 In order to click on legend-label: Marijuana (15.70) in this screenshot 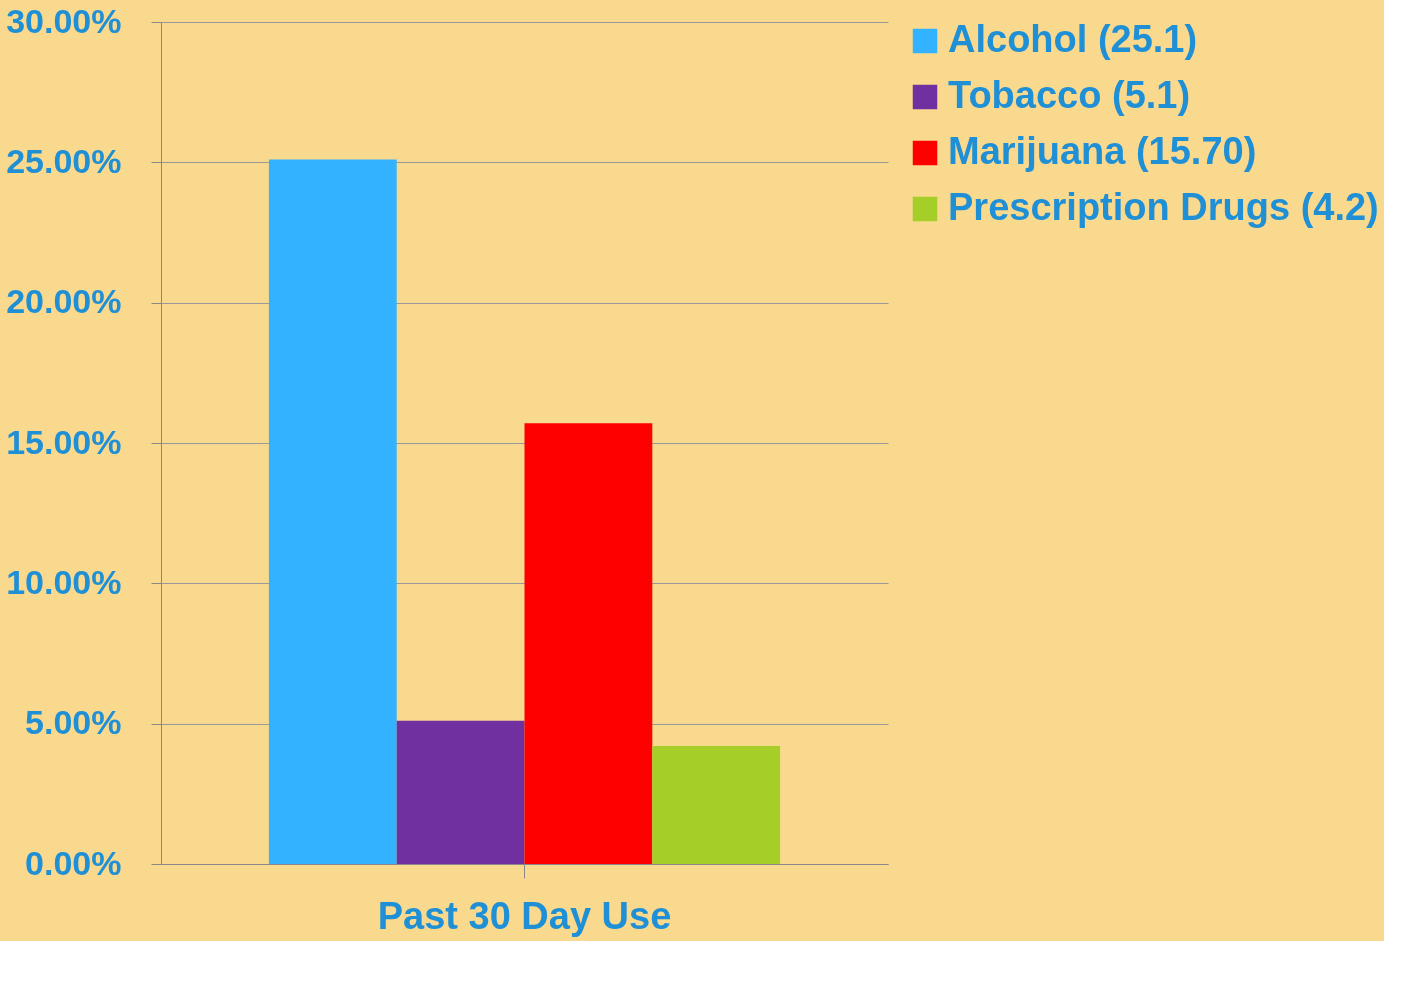, I will do `click(1102, 151)`.